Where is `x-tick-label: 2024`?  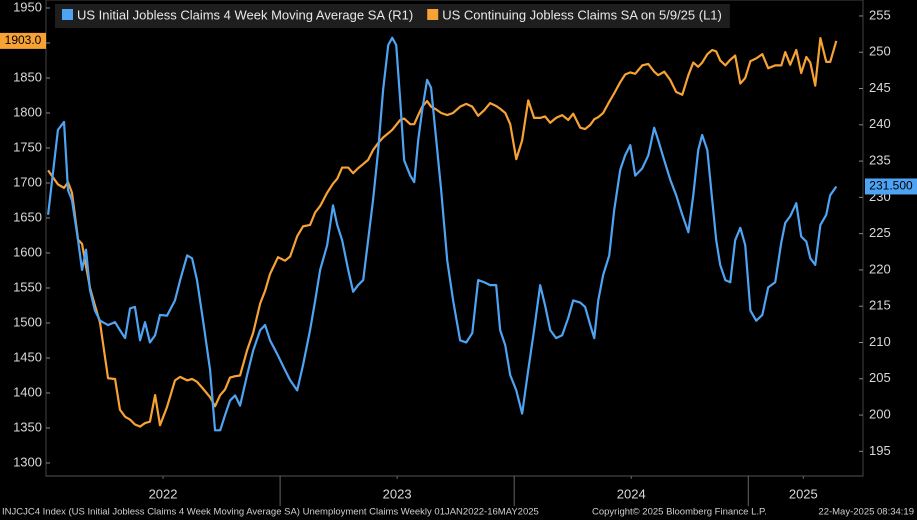 x-tick-label: 2024 is located at coordinates (631, 493).